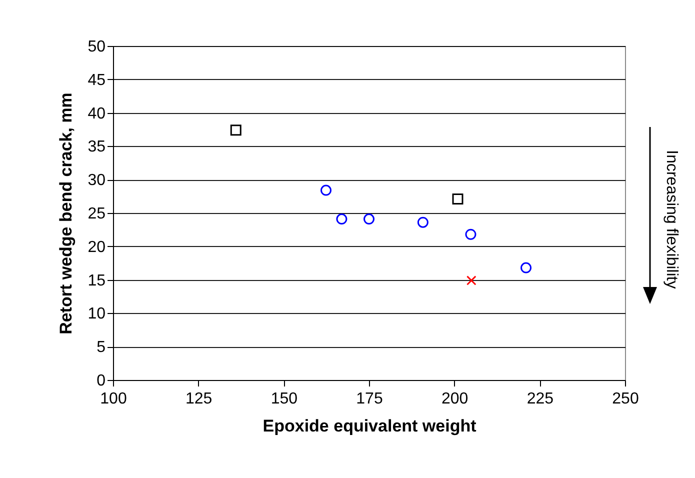  Describe the element at coordinates (369, 426) in the screenshot. I see `x-axis-title: Epoxide equivalent weight` at that location.